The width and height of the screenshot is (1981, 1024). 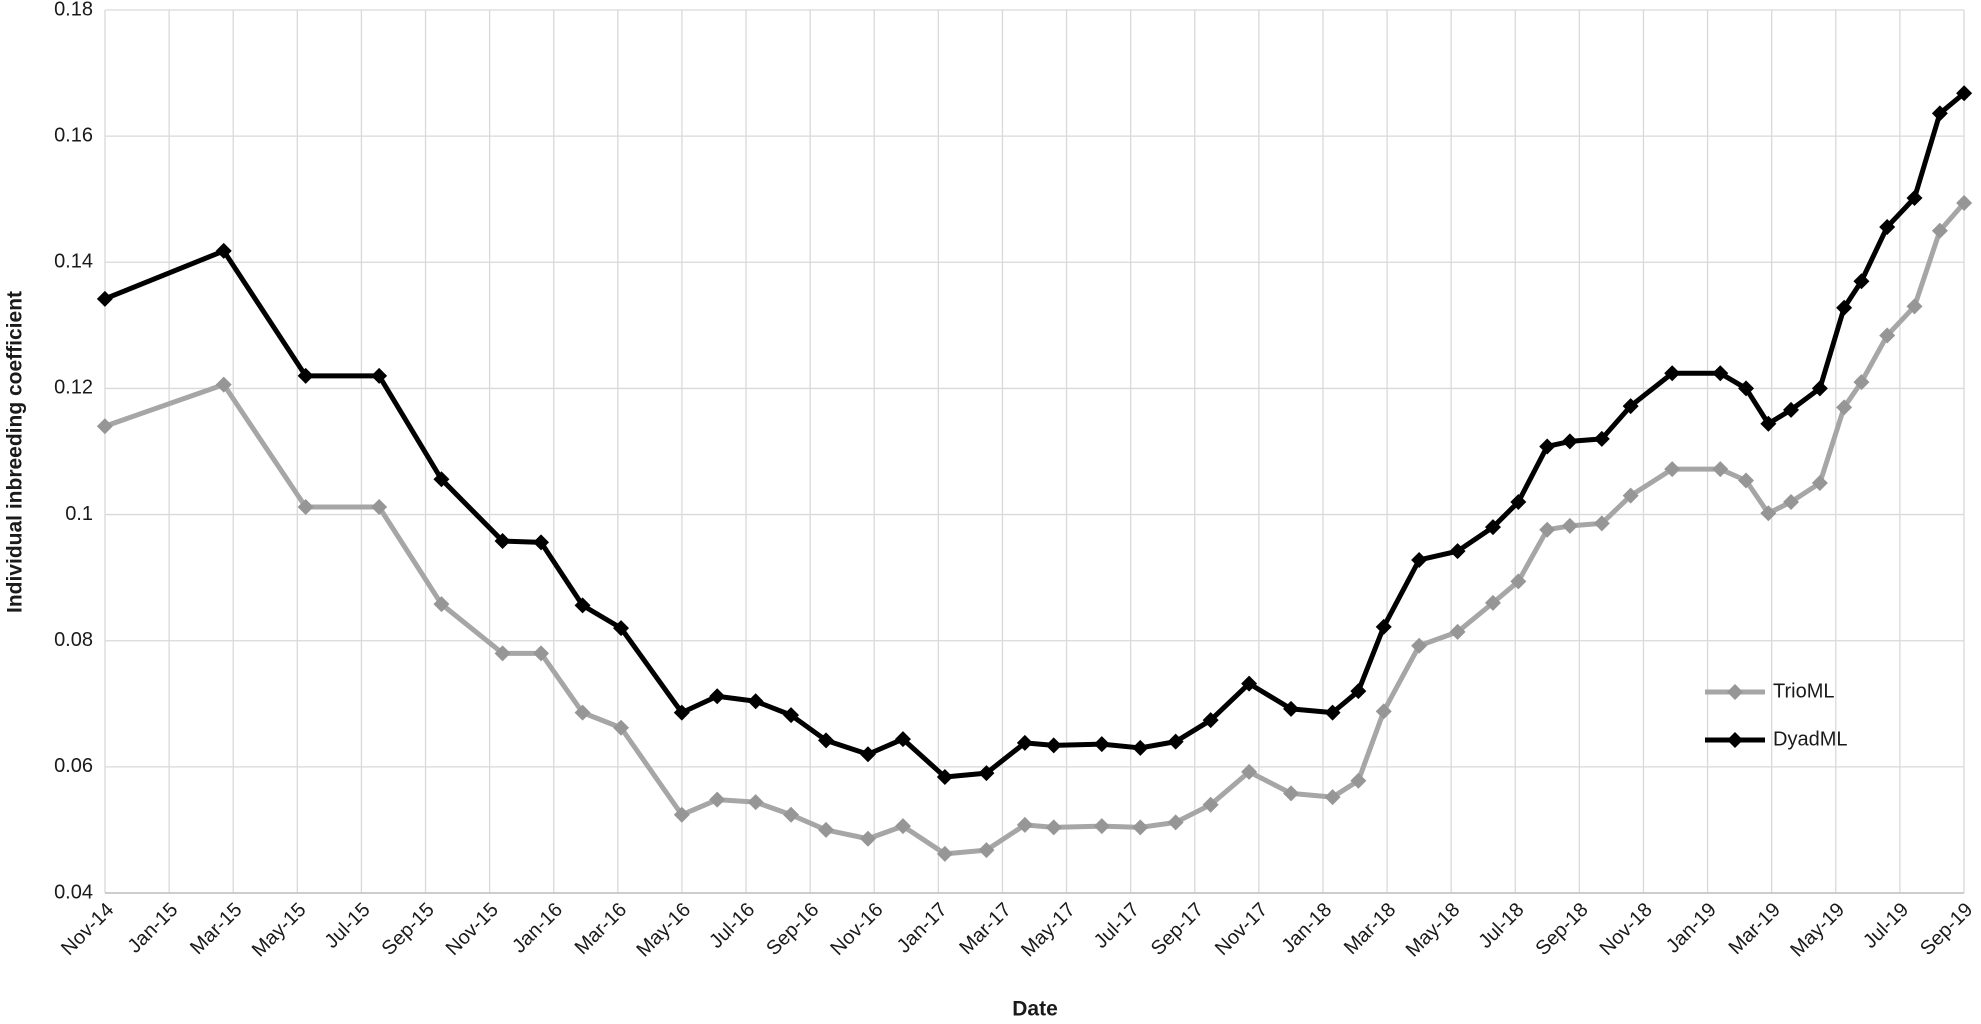 I want to click on x-tick-label: May-18, so click(x=1433, y=930).